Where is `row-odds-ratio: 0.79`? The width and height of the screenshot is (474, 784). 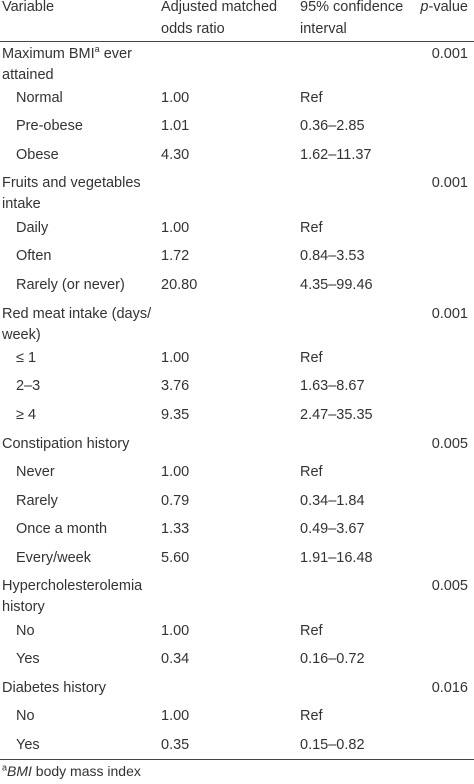
row-odds-ratio: 0.79 is located at coordinates (175, 501).